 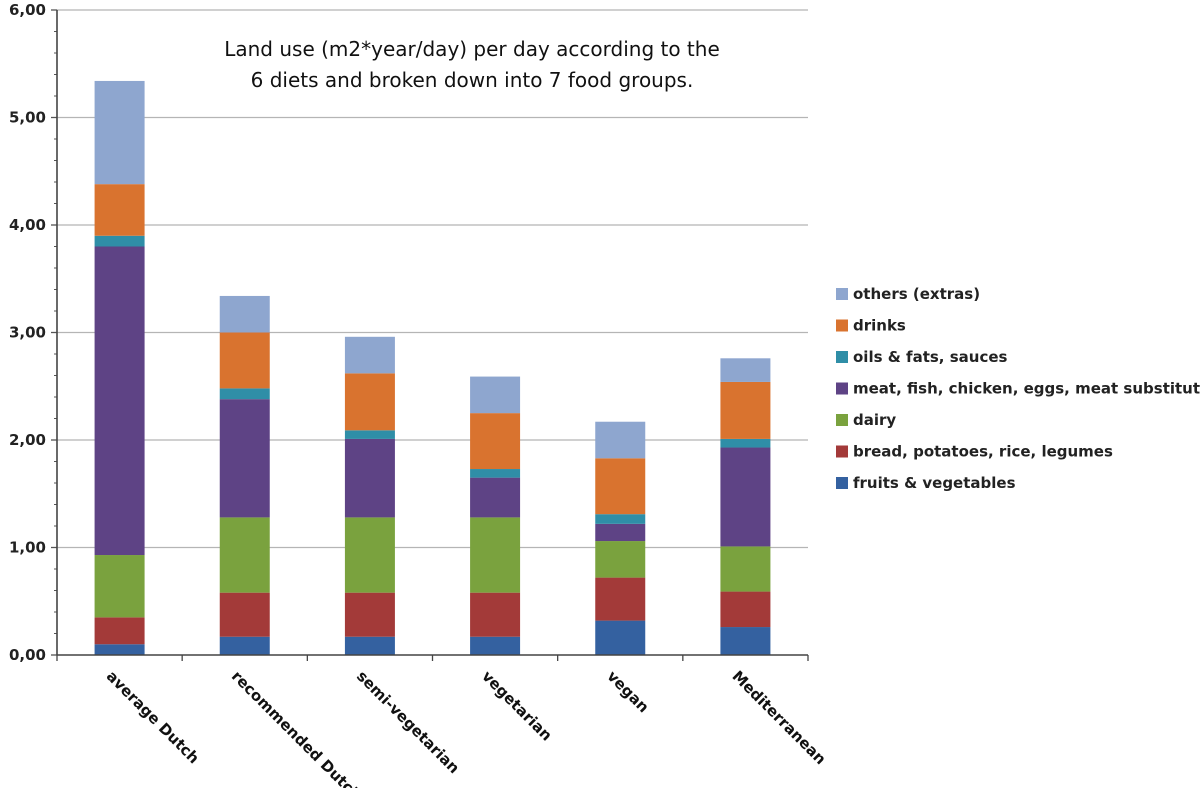 What do you see at coordinates (627, 691) in the screenshot?
I see `x-category-label: vegan` at bounding box center [627, 691].